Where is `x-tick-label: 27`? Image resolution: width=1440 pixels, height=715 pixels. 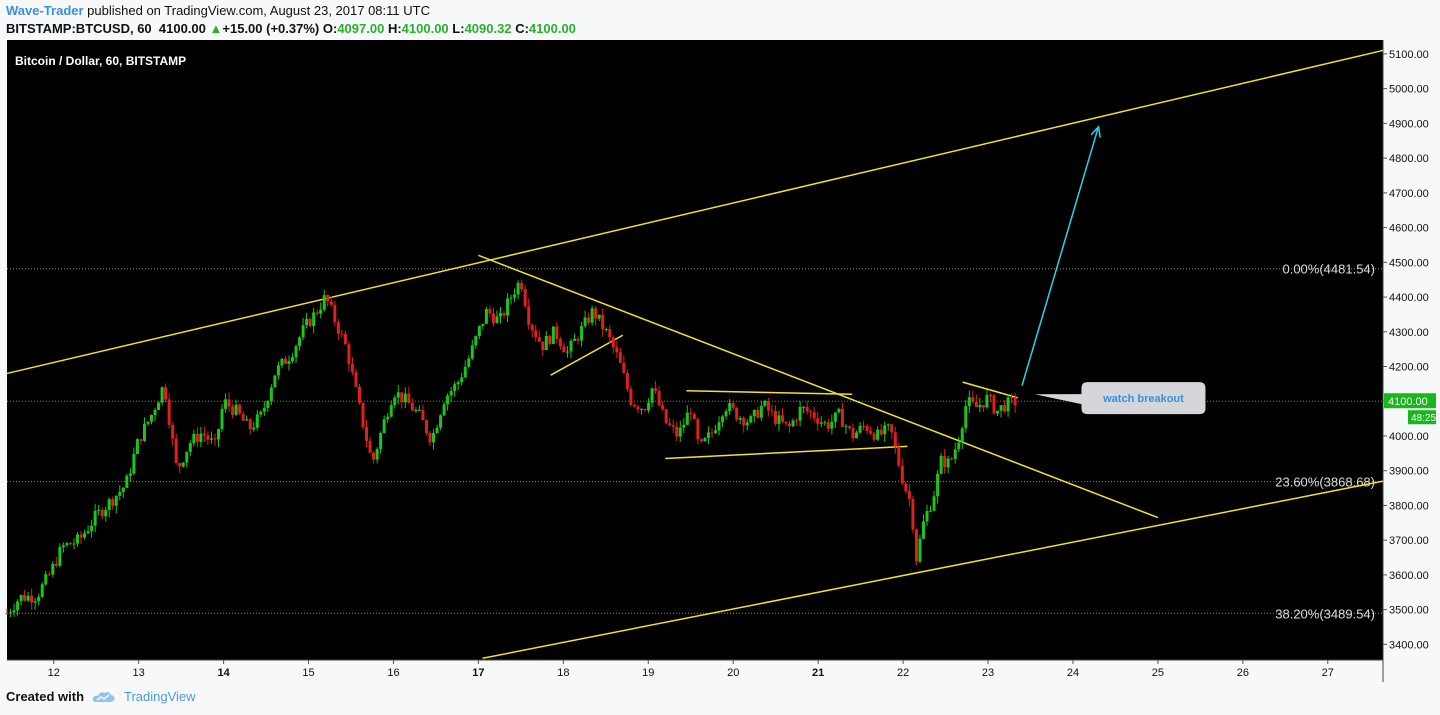 x-tick-label: 27 is located at coordinates (1328, 673).